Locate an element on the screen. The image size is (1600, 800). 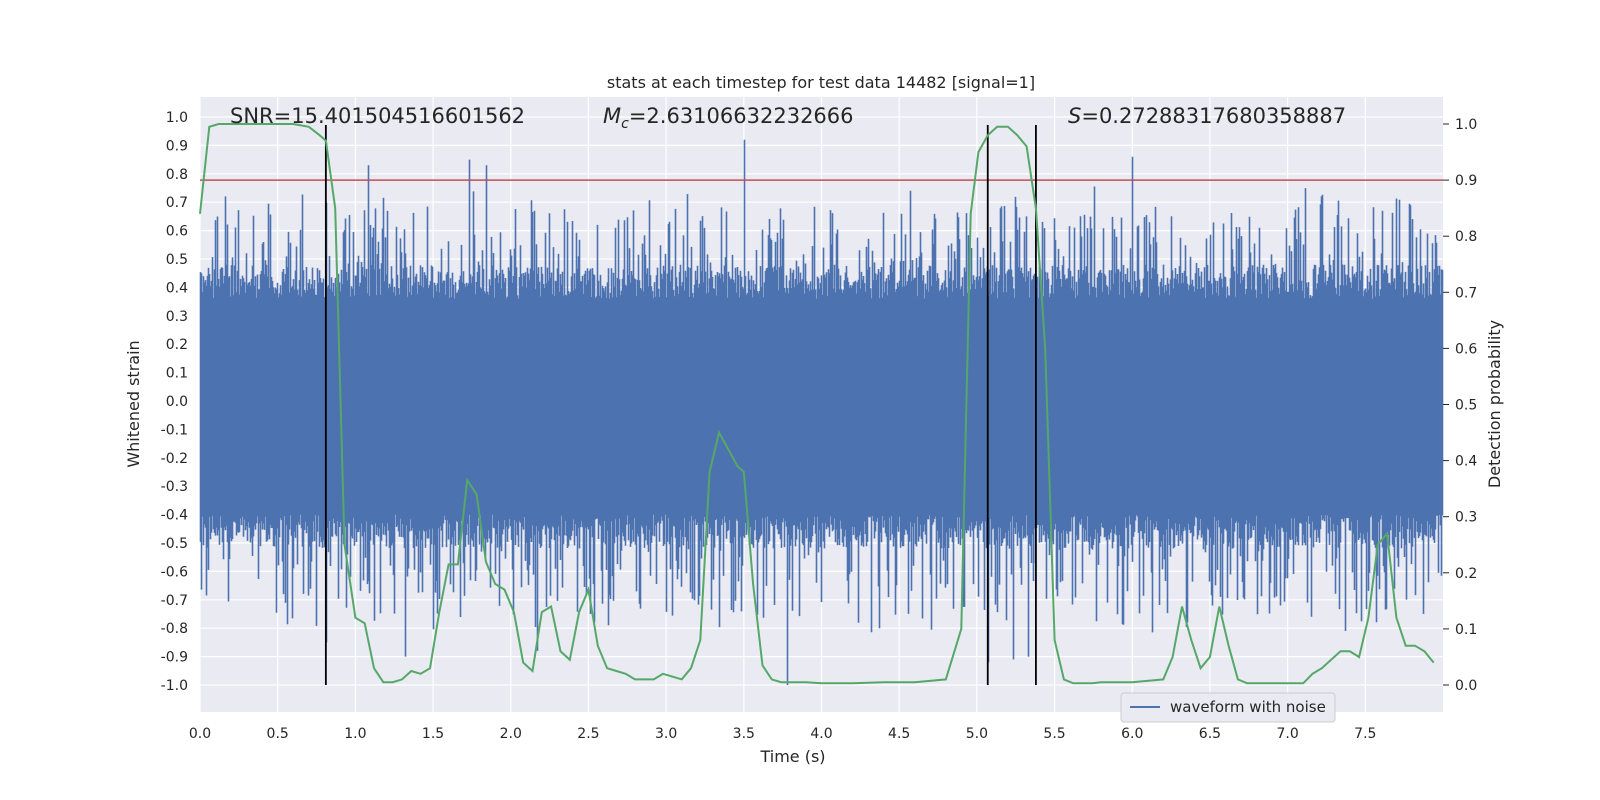
y-left-tick-label: 0.5 is located at coordinates (177, 260).